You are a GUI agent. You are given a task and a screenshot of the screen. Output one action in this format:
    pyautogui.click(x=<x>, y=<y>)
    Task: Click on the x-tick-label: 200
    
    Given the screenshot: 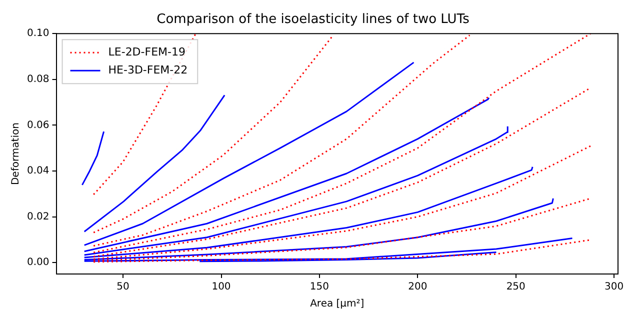 What is the action you would take?
    pyautogui.click(x=418, y=287)
    